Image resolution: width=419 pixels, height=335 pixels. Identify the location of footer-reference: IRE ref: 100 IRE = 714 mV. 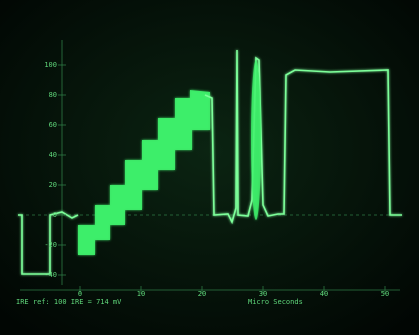
(69, 302).